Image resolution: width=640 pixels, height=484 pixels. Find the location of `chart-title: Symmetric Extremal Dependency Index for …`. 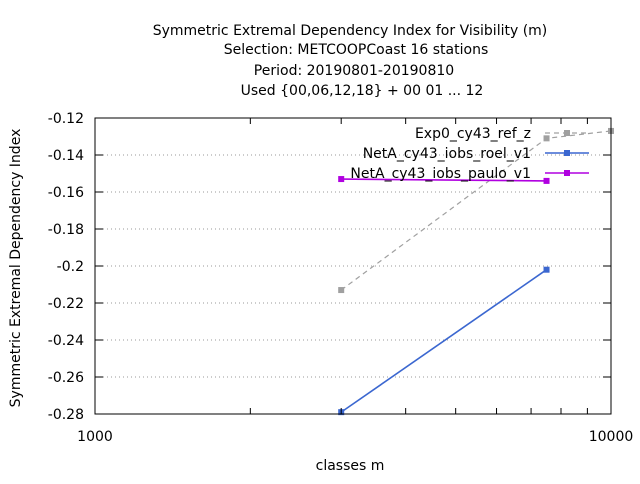

chart-title: Symmetric Extremal Dependency Index for … is located at coordinates (350, 61).